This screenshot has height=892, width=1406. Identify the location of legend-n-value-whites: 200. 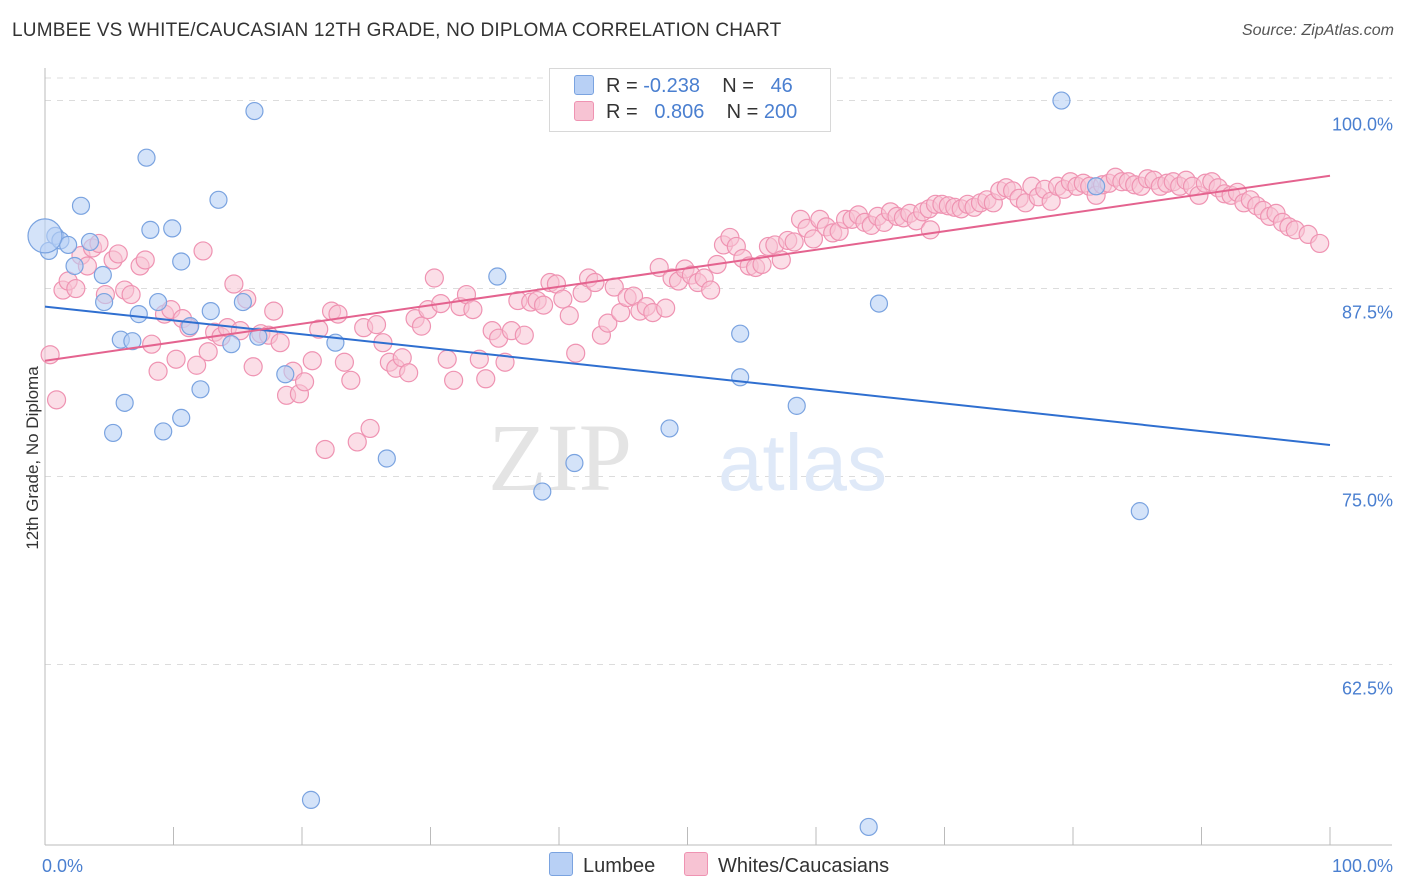
(780, 112).